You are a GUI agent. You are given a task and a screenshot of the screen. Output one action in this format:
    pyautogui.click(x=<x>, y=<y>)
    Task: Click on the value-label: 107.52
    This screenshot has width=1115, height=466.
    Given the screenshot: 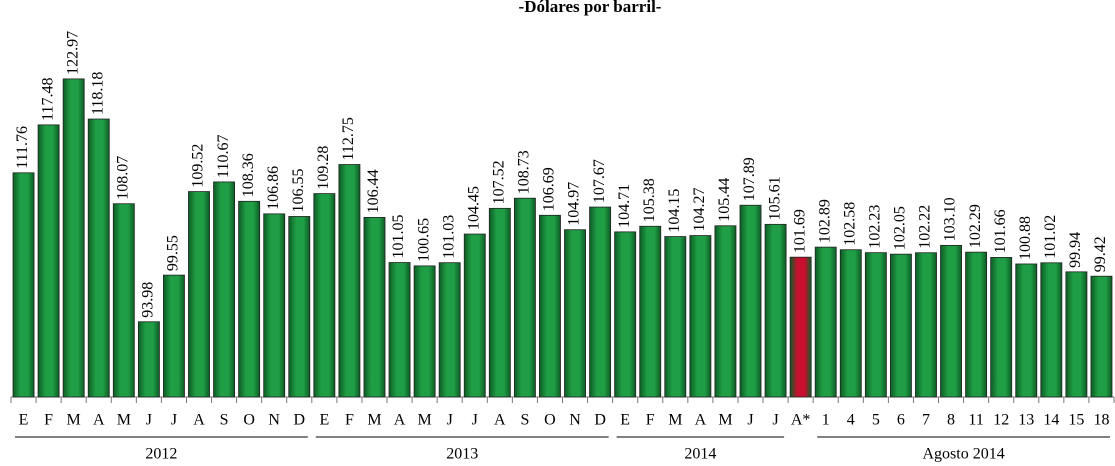 What is the action you would take?
    pyautogui.click(x=499, y=182)
    